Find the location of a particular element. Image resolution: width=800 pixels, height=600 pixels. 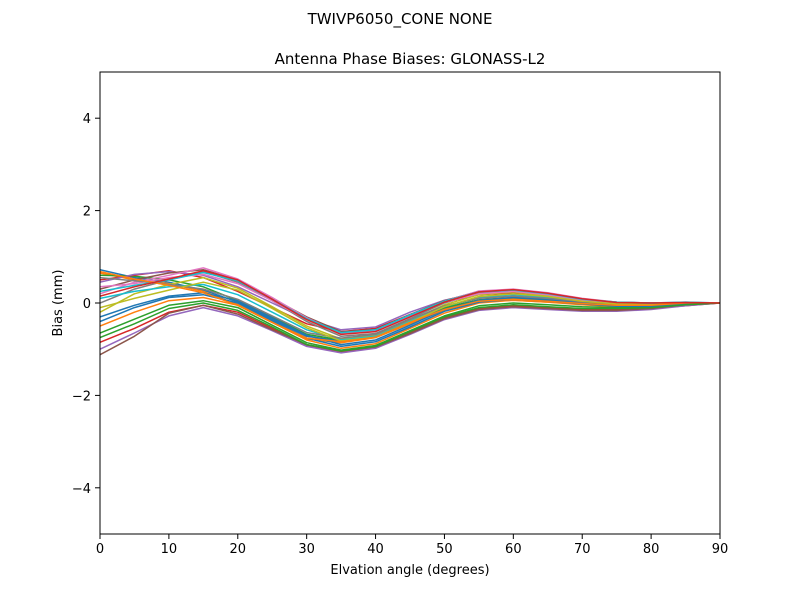

x-tick-label: 20 is located at coordinates (238, 549).